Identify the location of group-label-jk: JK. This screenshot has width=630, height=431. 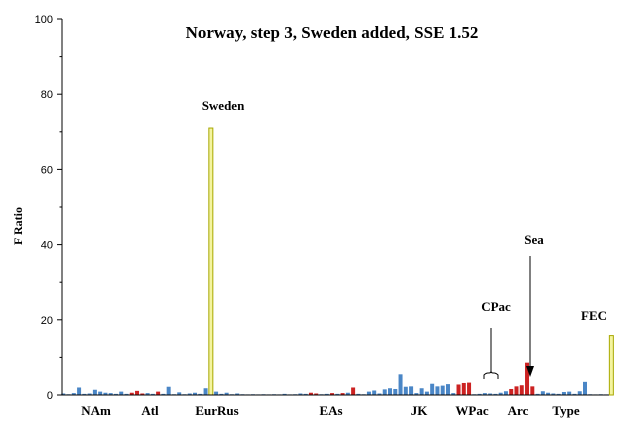
(420, 410).